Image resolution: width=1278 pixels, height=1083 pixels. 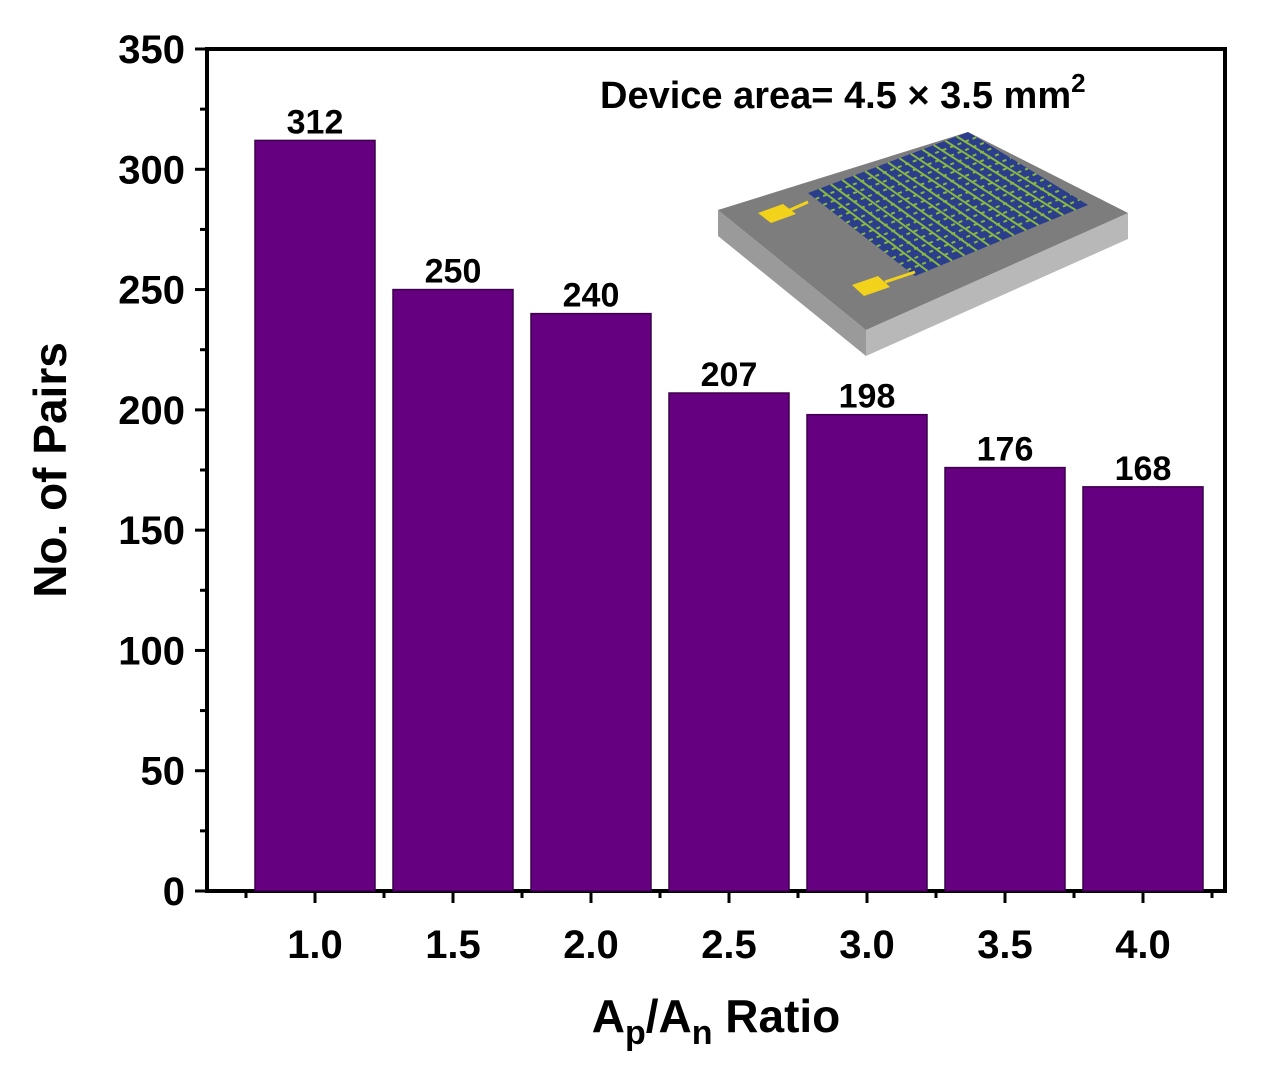 What do you see at coordinates (716, 1021) in the screenshot?
I see `x-axis-title: Ap/An Ratio` at bounding box center [716, 1021].